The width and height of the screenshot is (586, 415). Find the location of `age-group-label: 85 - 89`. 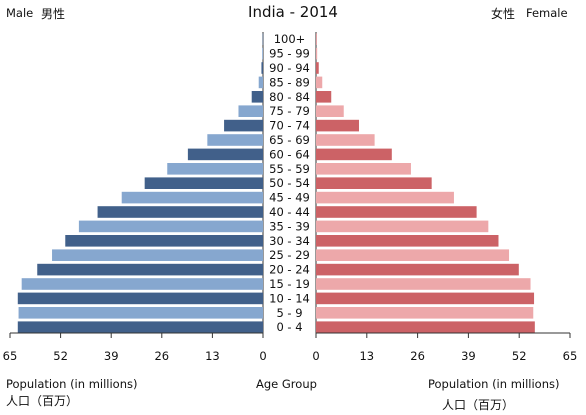

age-group-label: 85 - 89 is located at coordinates (289, 82).